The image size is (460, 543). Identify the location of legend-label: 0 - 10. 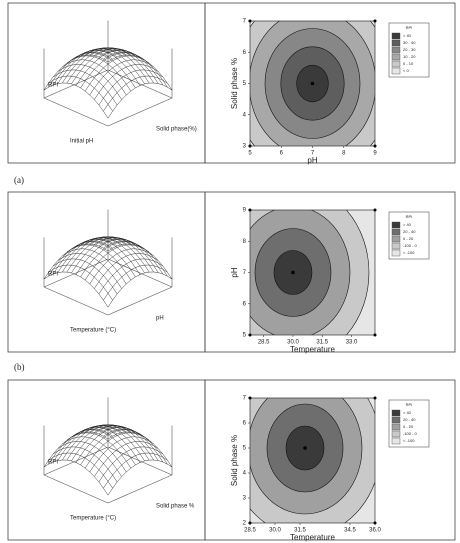
(408, 63).